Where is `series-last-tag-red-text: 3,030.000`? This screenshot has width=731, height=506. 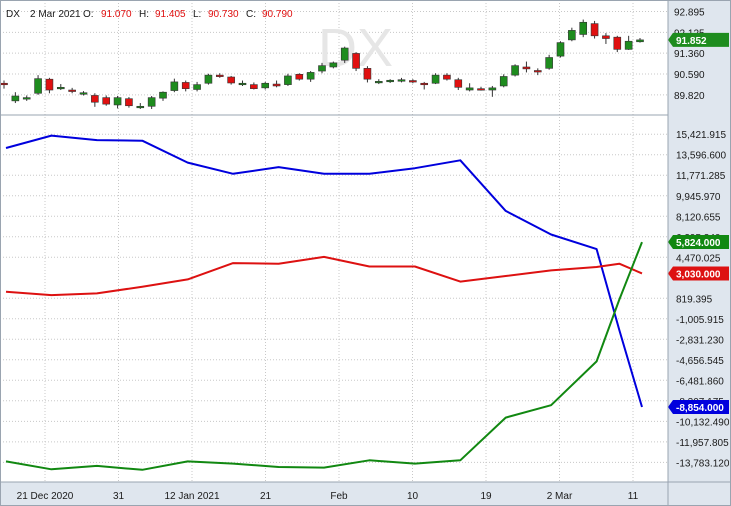 series-last-tag-red-text: 3,030.000 is located at coordinates (698, 274).